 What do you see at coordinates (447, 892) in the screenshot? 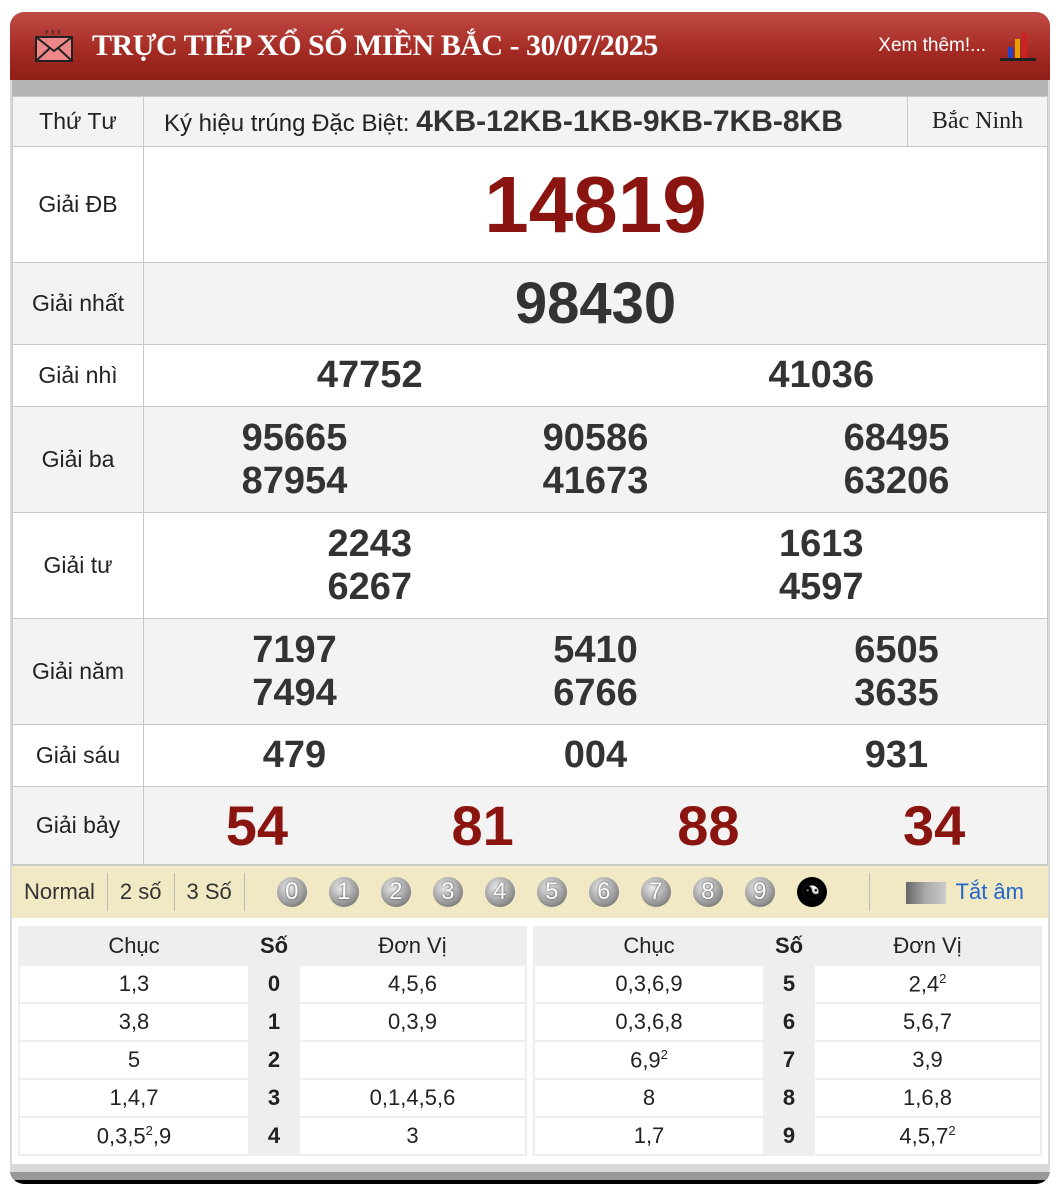
I see `digit-3-button: 3` at bounding box center [447, 892].